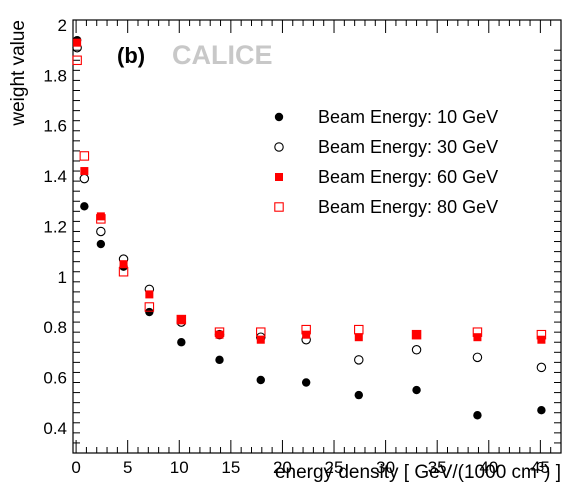  Describe the element at coordinates (230, 467) in the screenshot. I see `x-tick-label: 15` at that location.